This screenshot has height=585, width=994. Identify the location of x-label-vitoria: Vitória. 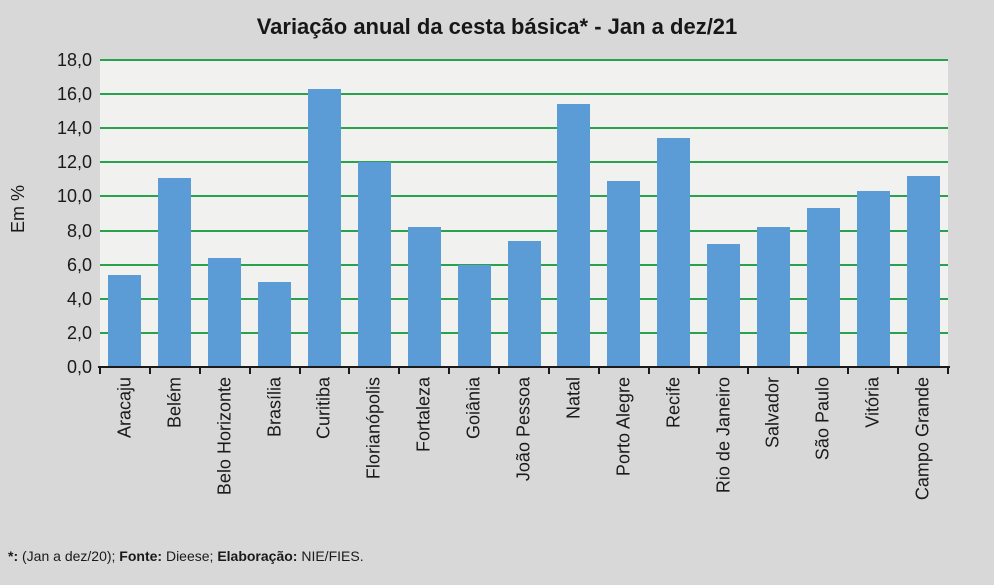
(873, 405).